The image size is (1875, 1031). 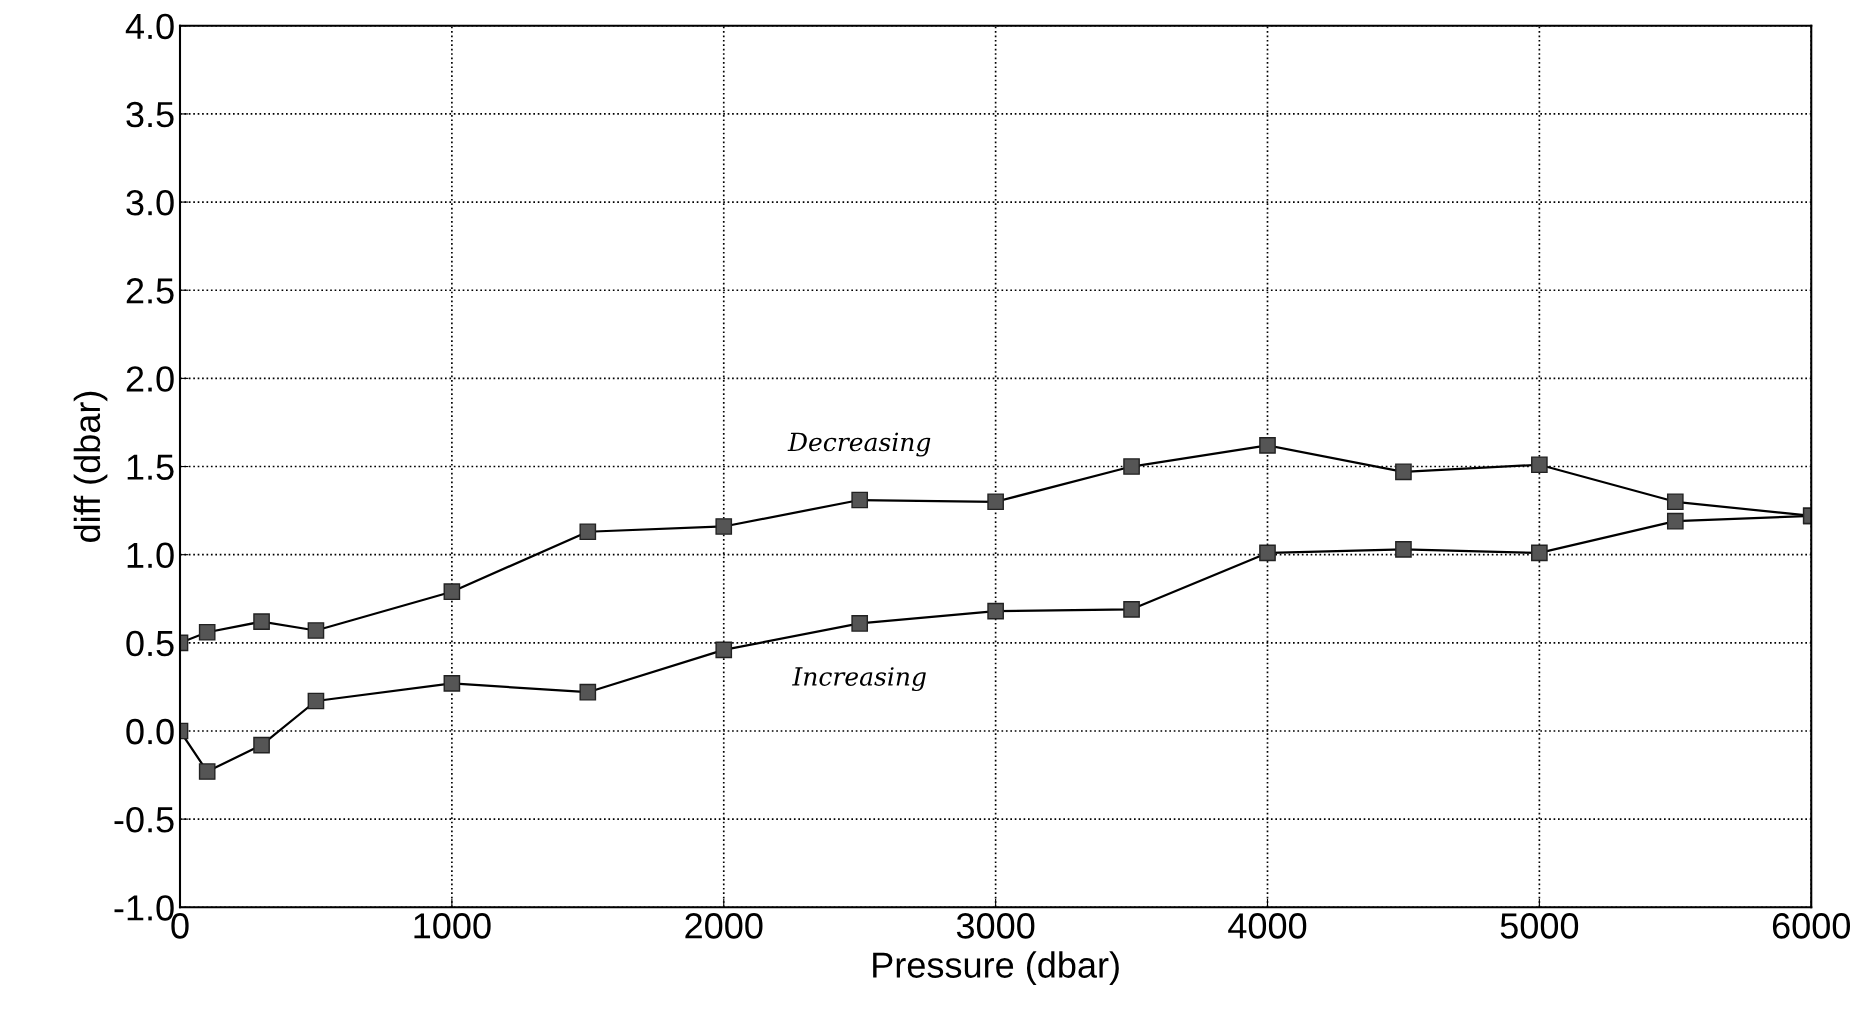 I want to click on y-tick-label: 3.5, so click(x=150, y=114).